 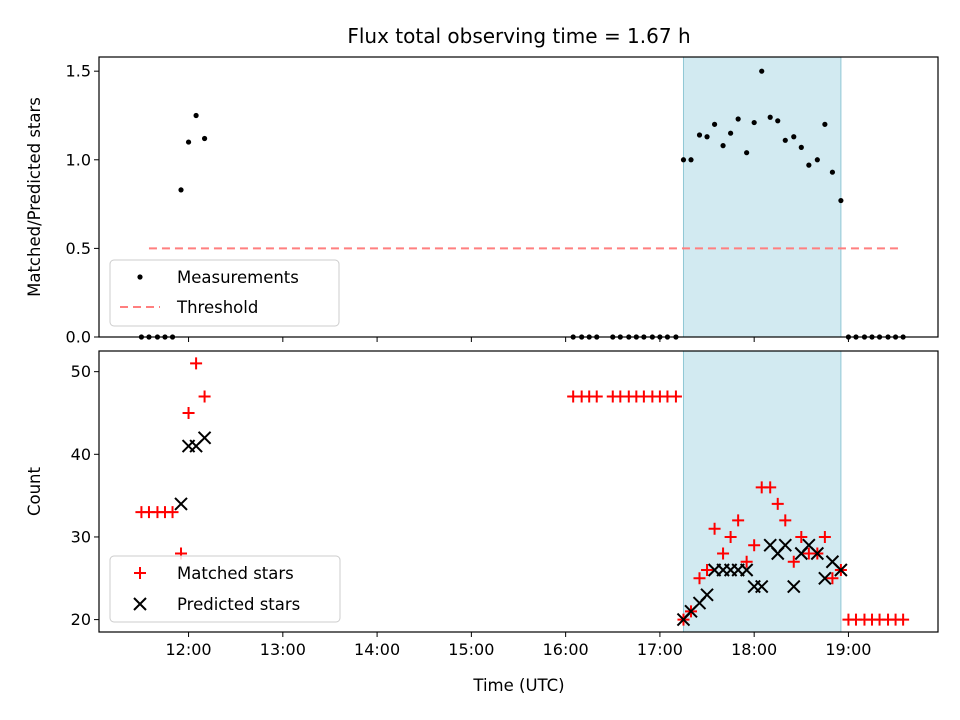 What do you see at coordinates (78, 159) in the screenshot?
I see `y-tick-label: 1.0` at bounding box center [78, 159].